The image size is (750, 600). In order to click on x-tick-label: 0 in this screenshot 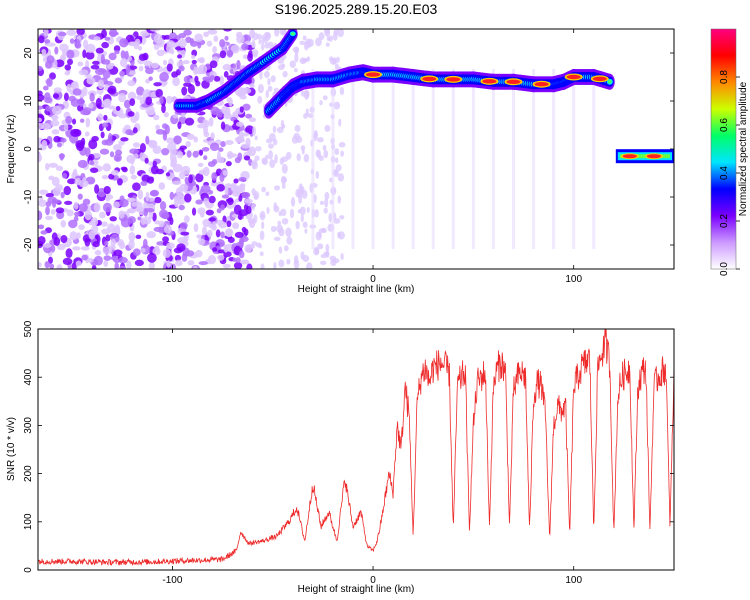, I will do `click(373, 279)`.